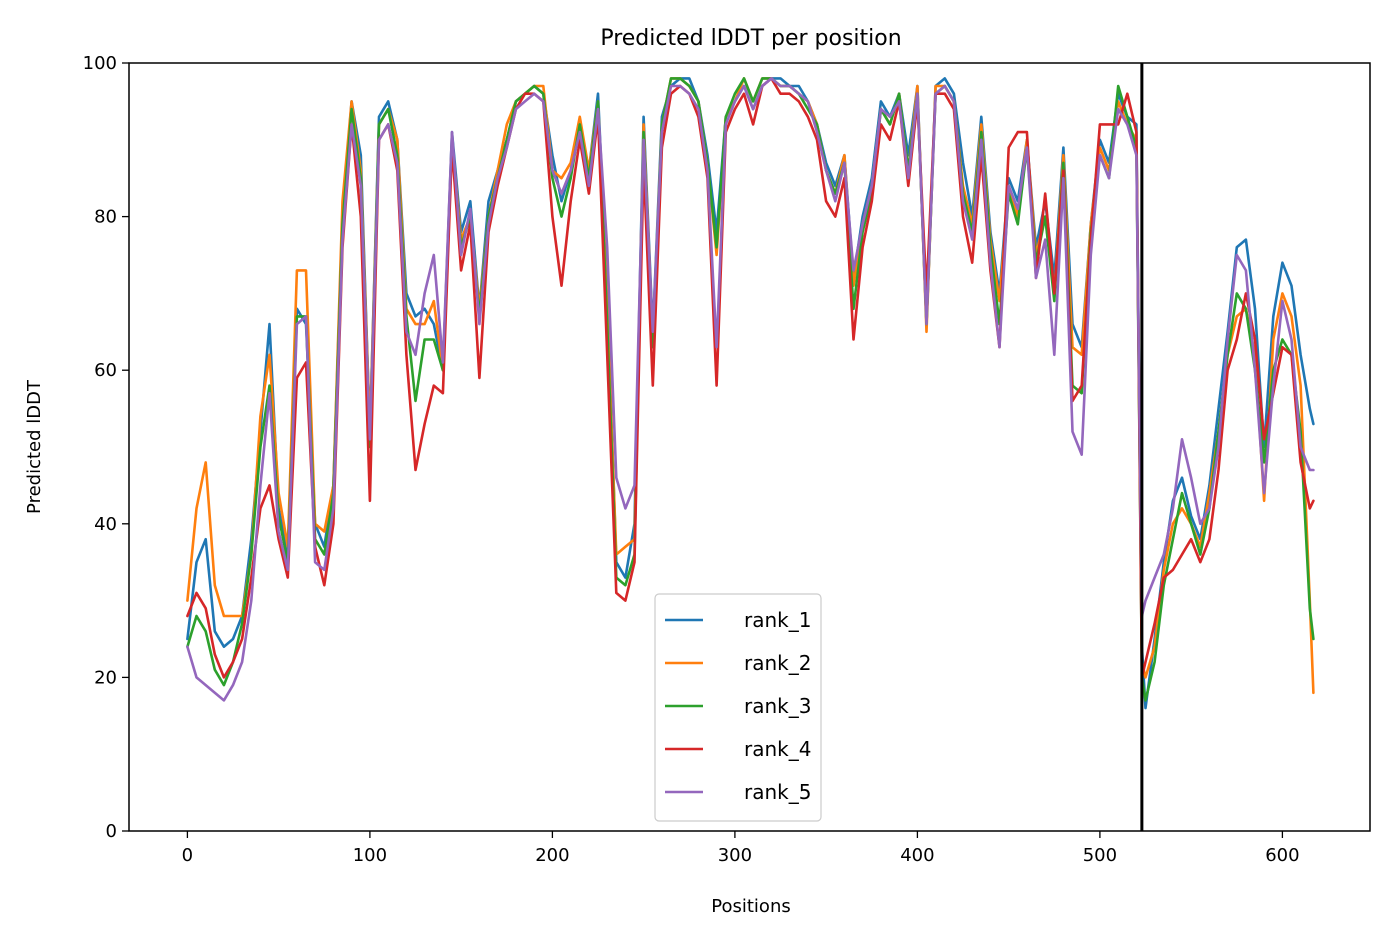 The width and height of the screenshot is (1391, 939). Describe the element at coordinates (105, 677) in the screenshot. I see `y-tick-label: 20` at that location.